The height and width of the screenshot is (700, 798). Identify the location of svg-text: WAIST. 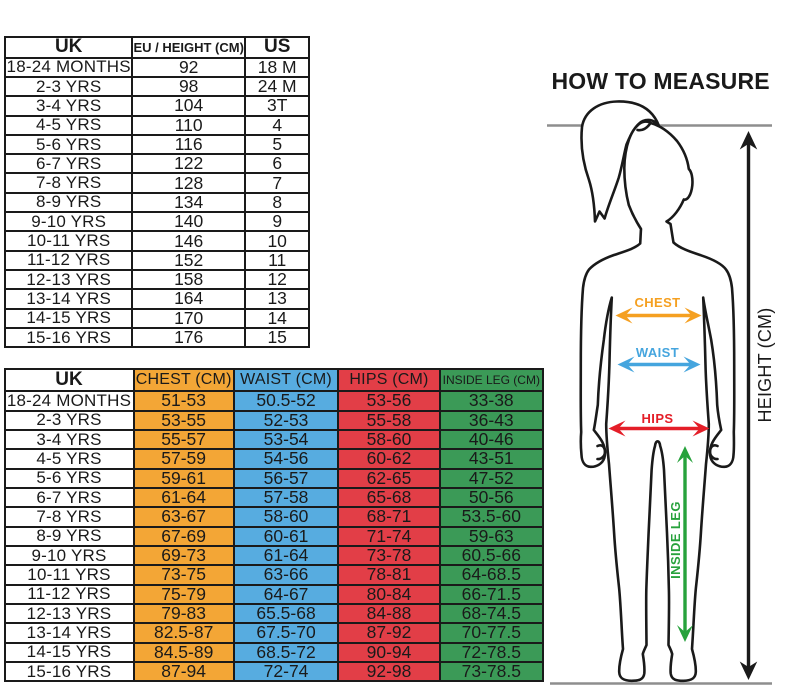
(657, 352).